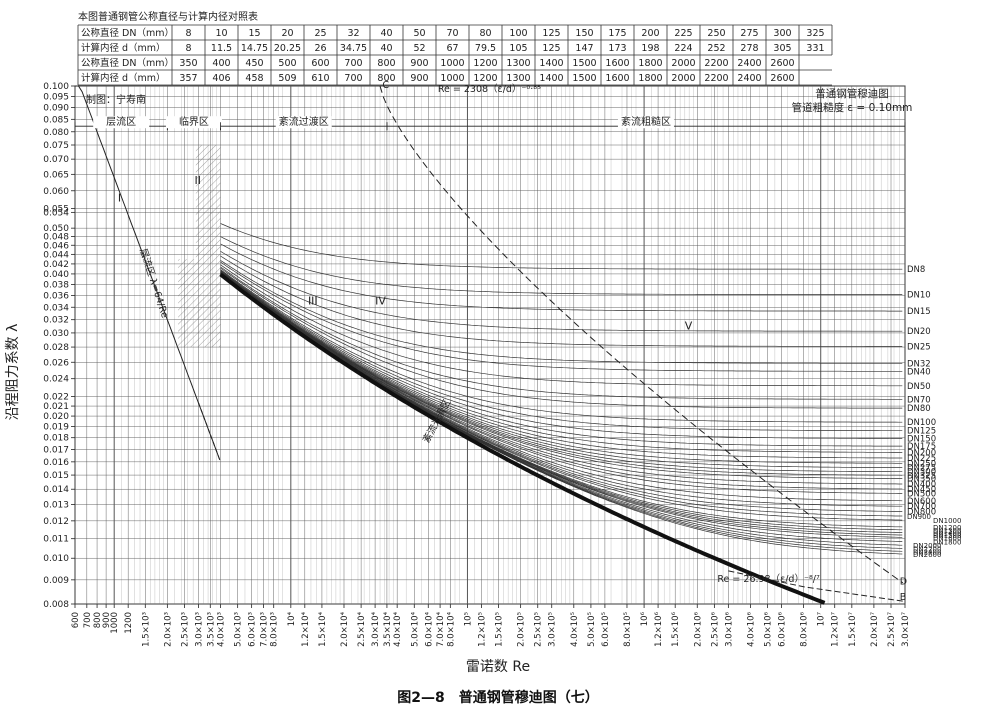 This screenshot has height=716, width=997. What do you see at coordinates (927, 546) in the screenshot?
I see `series-label: DN2000` at bounding box center [927, 546].